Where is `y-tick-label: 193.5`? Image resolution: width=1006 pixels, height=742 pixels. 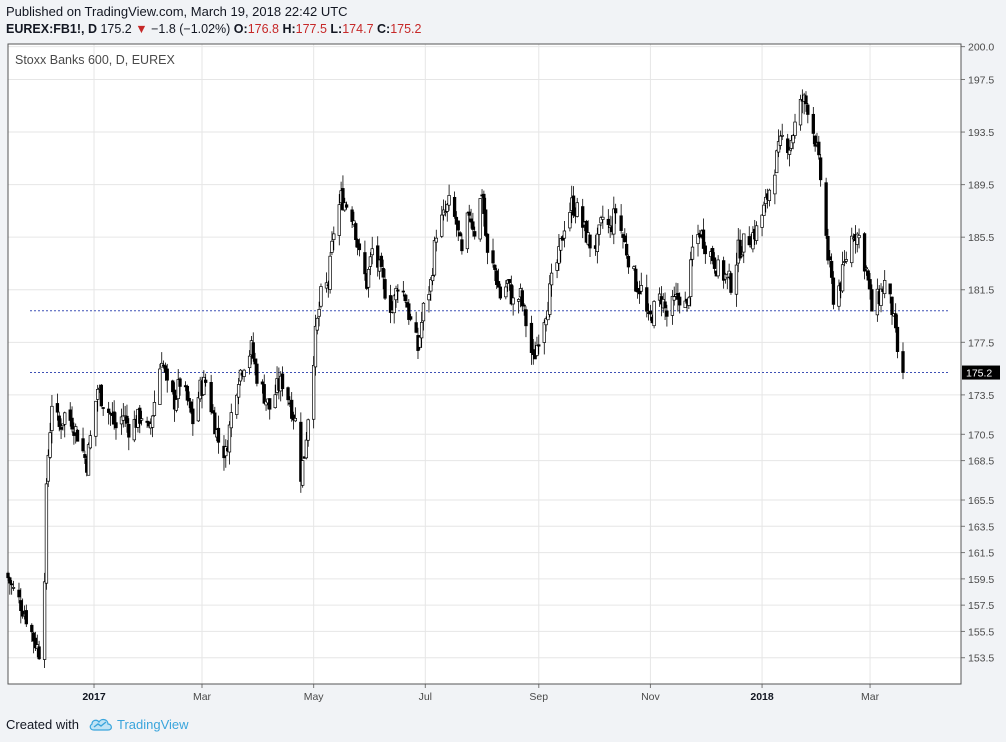 y-tick-label: 193.5 is located at coordinates (981, 133).